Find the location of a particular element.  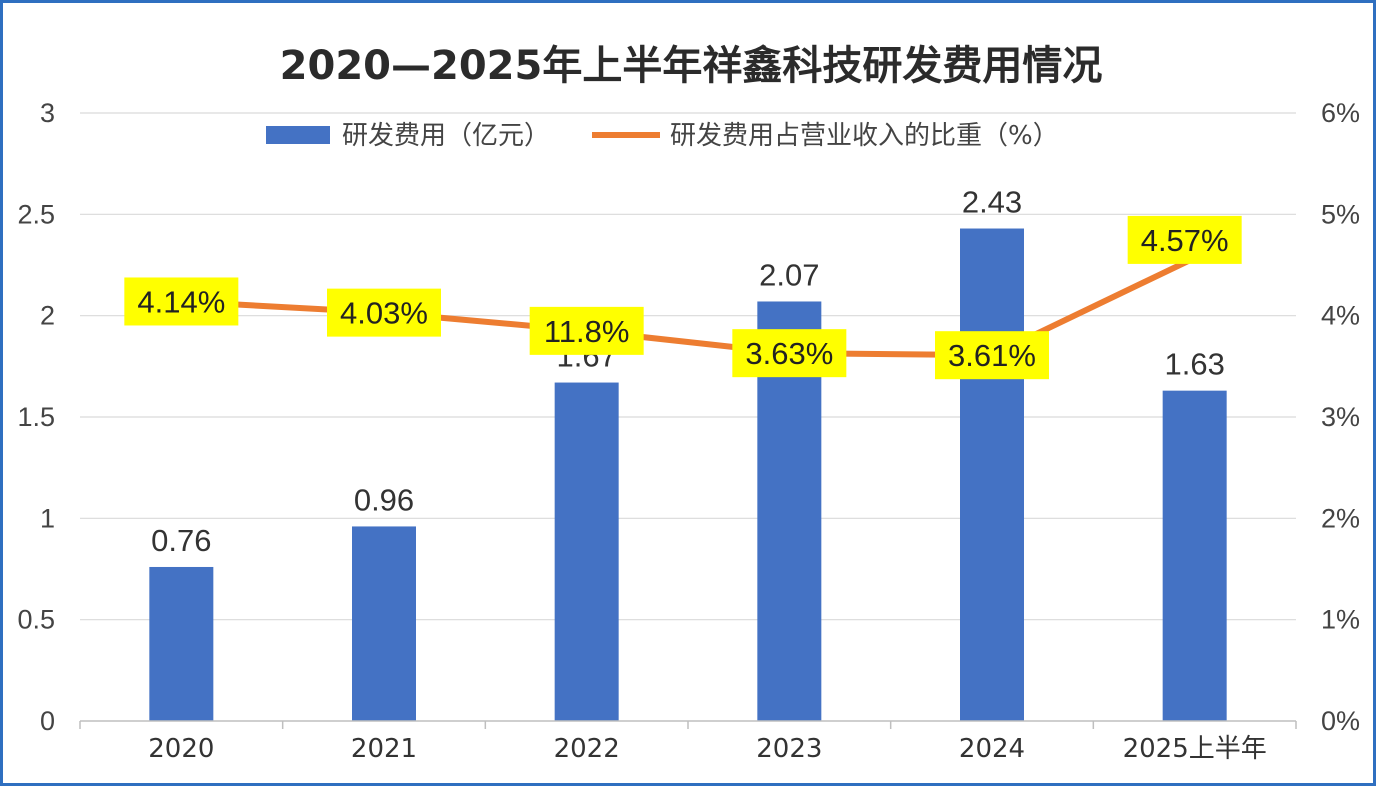

y-tick-label-left: 0 is located at coordinates (47, 721).